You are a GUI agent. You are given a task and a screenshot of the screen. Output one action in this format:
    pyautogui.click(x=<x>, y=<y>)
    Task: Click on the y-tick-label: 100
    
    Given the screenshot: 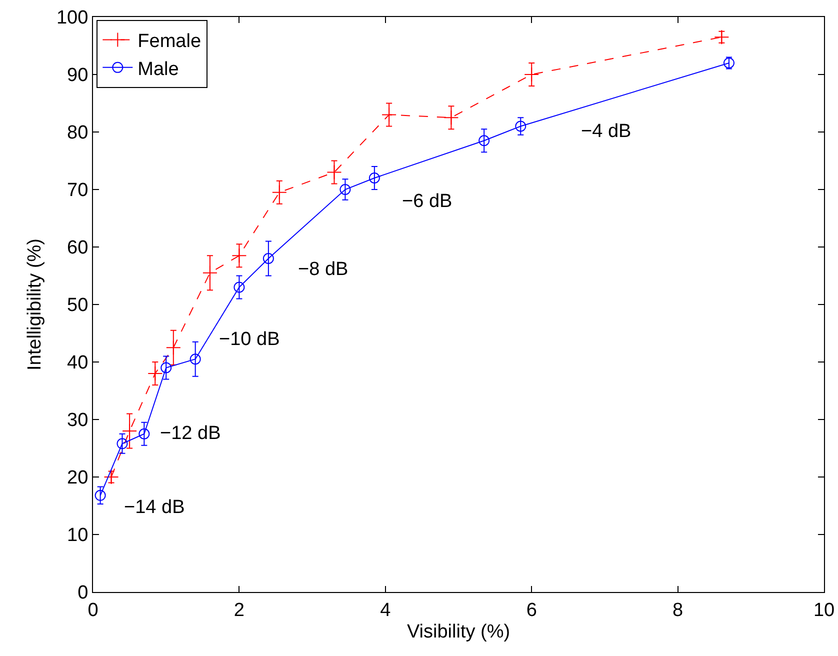 What is the action you would take?
    pyautogui.click(x=72, y=18)
    